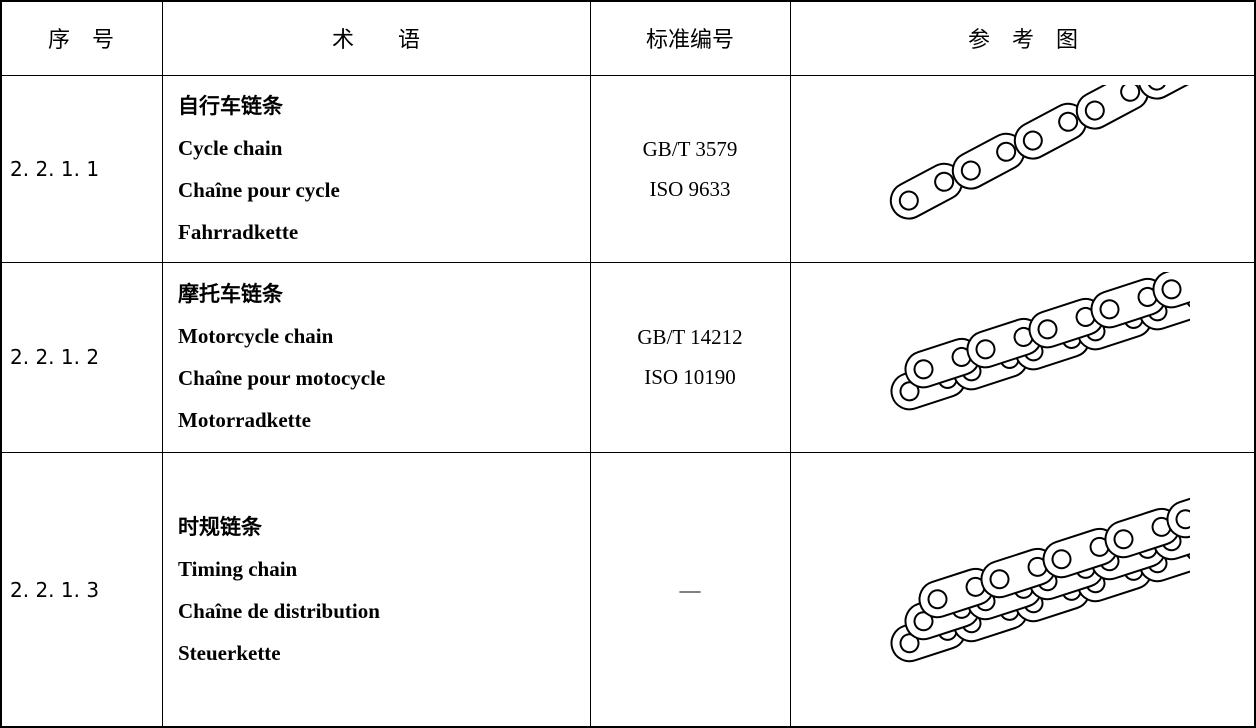 This screenshot has width=1256, height=728. Describe the element at coordinates (55, 357) in the screenshot. I see `row-number: 2. 2. 1. 2` at that location.